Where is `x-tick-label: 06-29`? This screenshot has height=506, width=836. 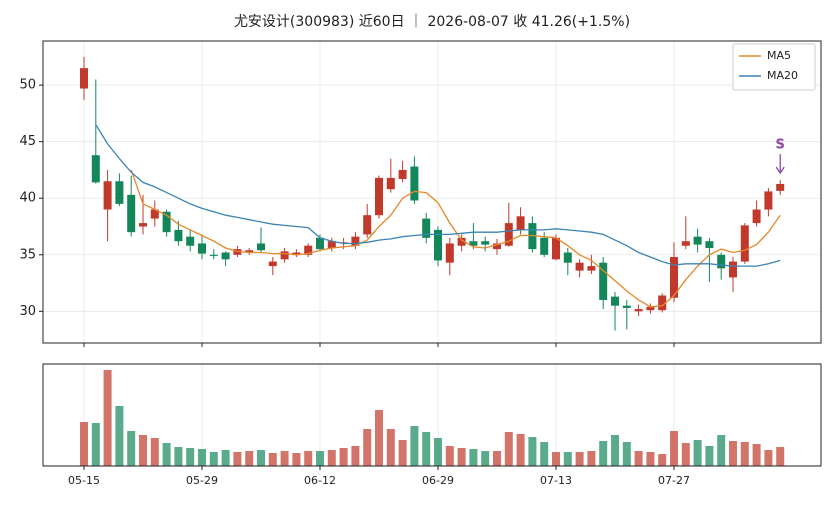 x-tick-label: 06-29 is located at coordinates (438, 480).